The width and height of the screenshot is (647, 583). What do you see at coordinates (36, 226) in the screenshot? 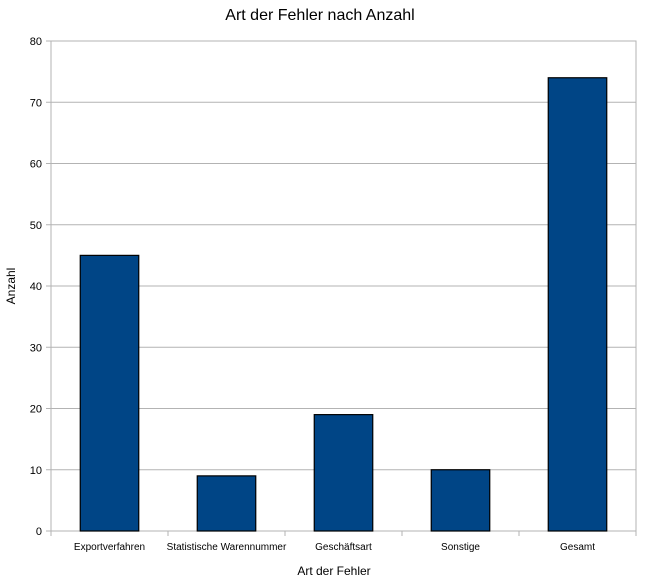
I see `y-tick-label: 50` at bounding box center [36, 226].